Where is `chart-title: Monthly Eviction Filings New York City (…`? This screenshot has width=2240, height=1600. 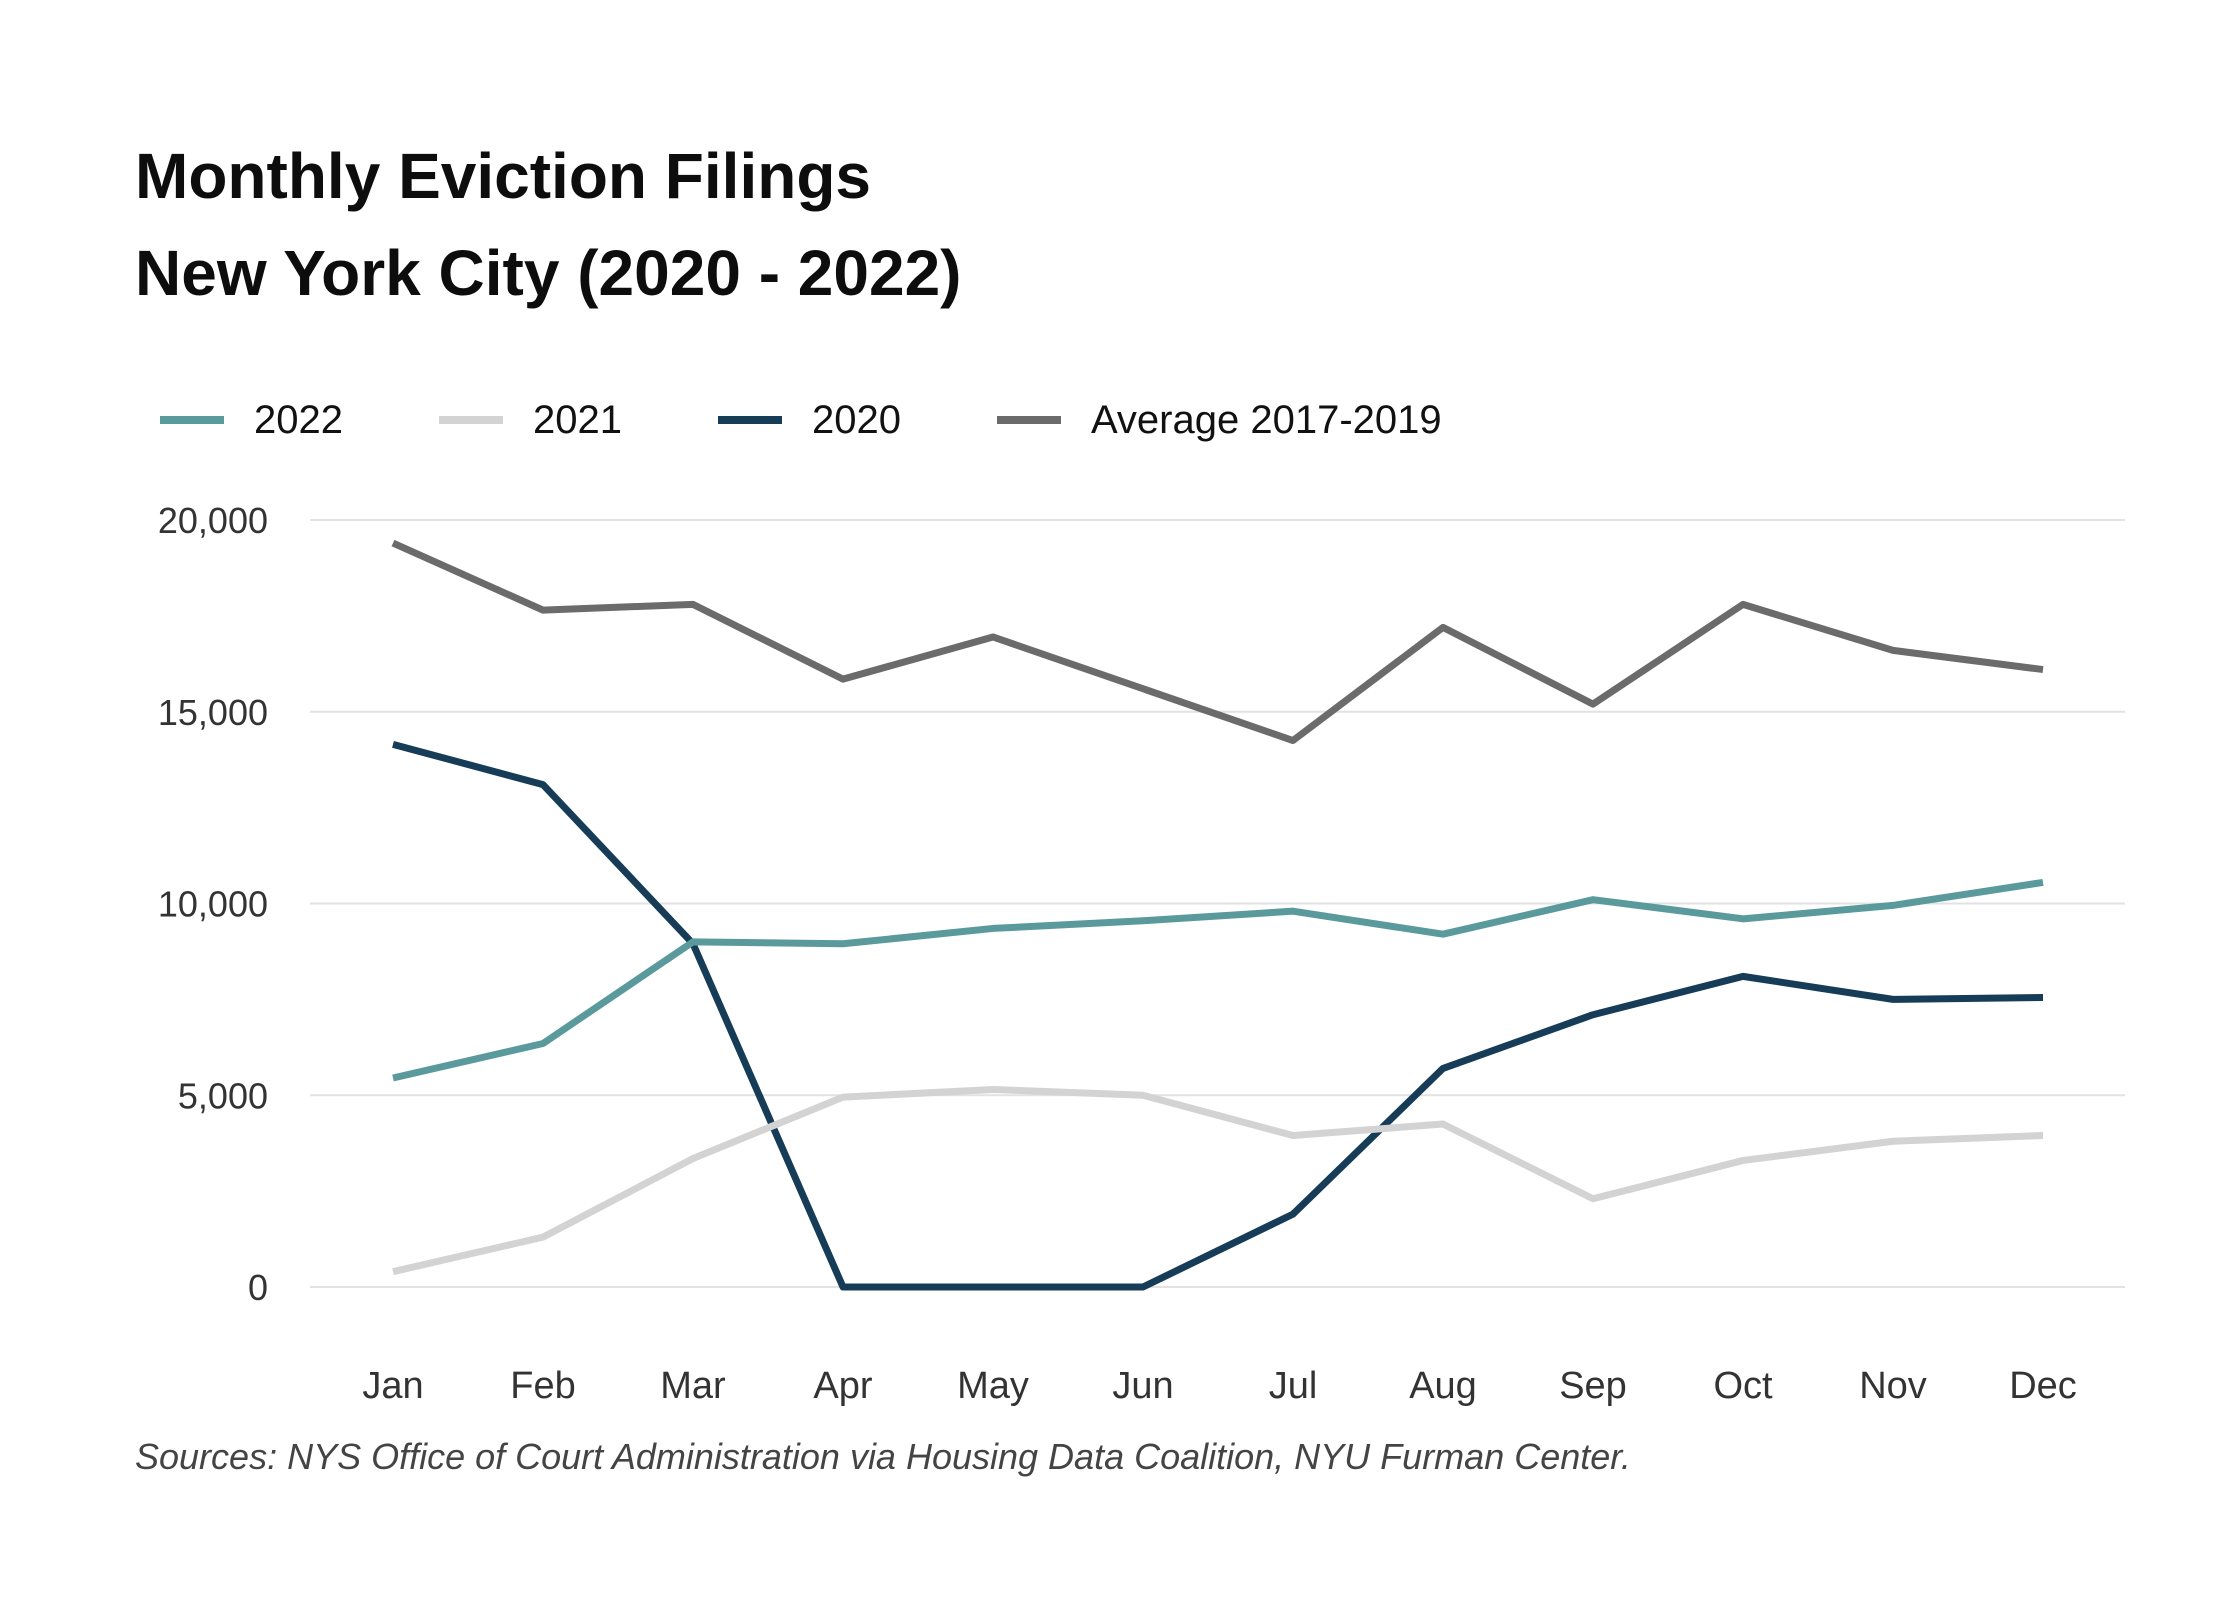 chart-title: Monthly Eviction Filings New York City (… is located at coordinates (548, 225).